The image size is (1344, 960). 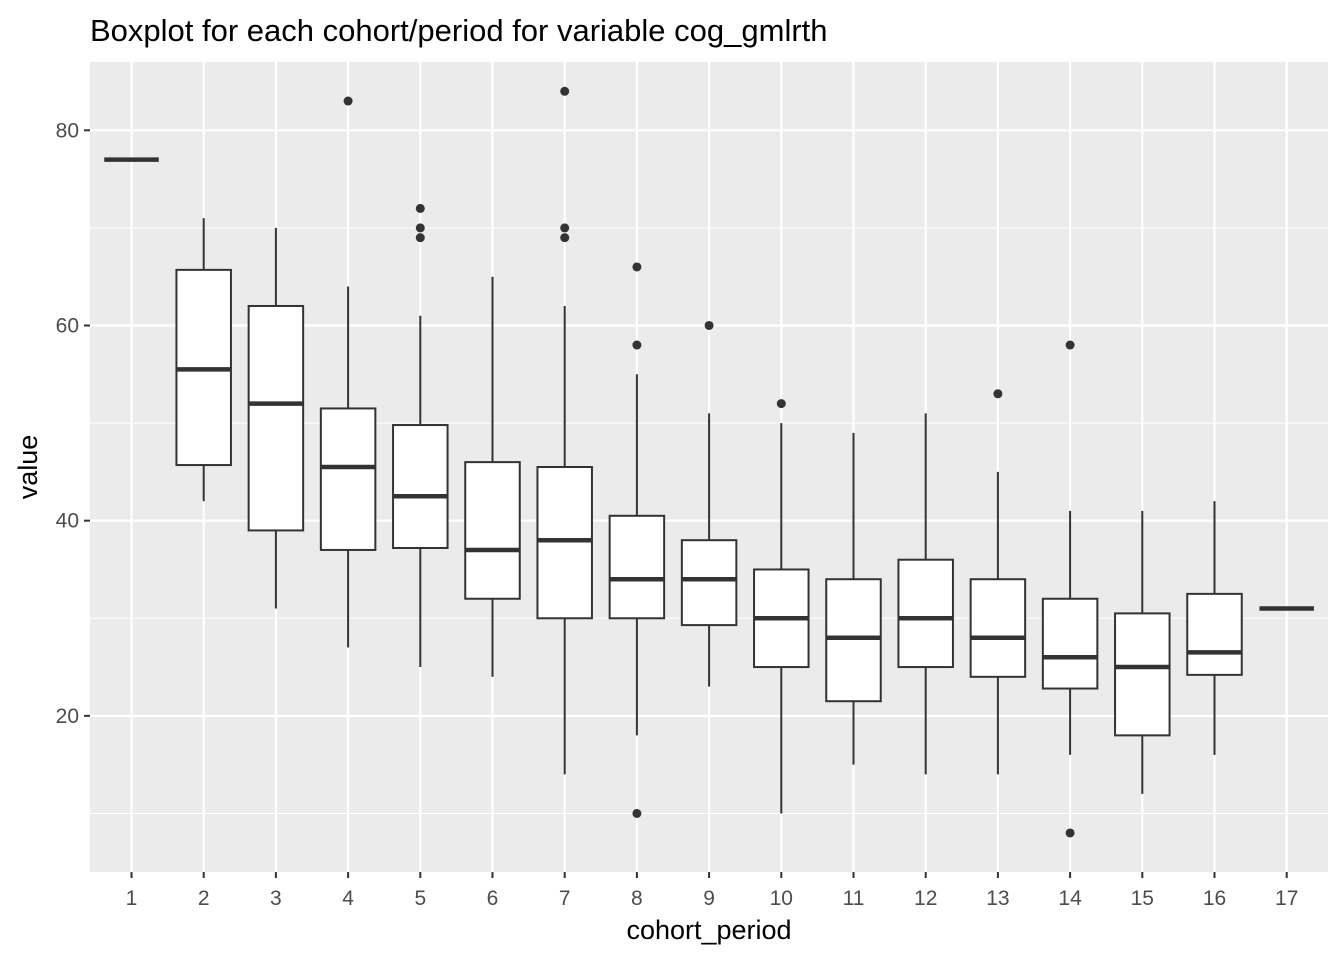 I want to click on x-tick-label: 9, so click(x=709, y=898).